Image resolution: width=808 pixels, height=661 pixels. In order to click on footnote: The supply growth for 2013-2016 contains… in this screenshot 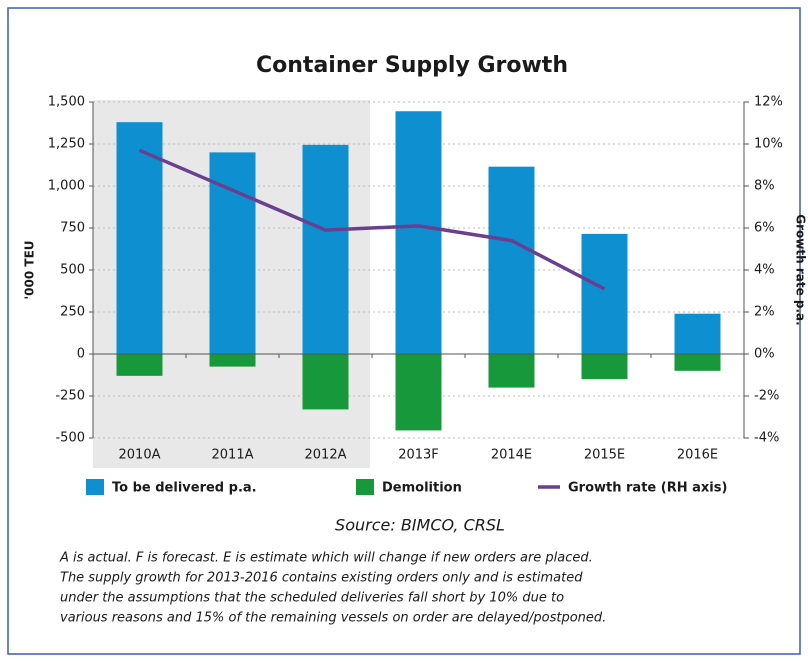, I will do `click(321, 578)`.